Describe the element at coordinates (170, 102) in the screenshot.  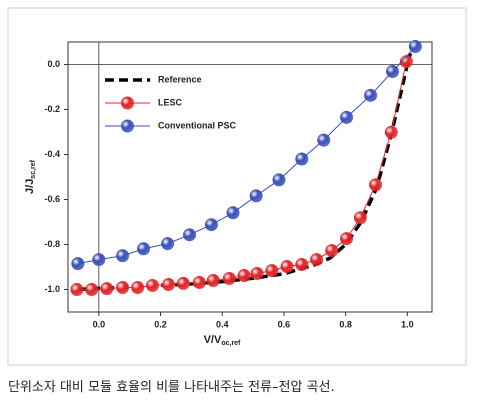
I see `legend-label: LESC` at that location.